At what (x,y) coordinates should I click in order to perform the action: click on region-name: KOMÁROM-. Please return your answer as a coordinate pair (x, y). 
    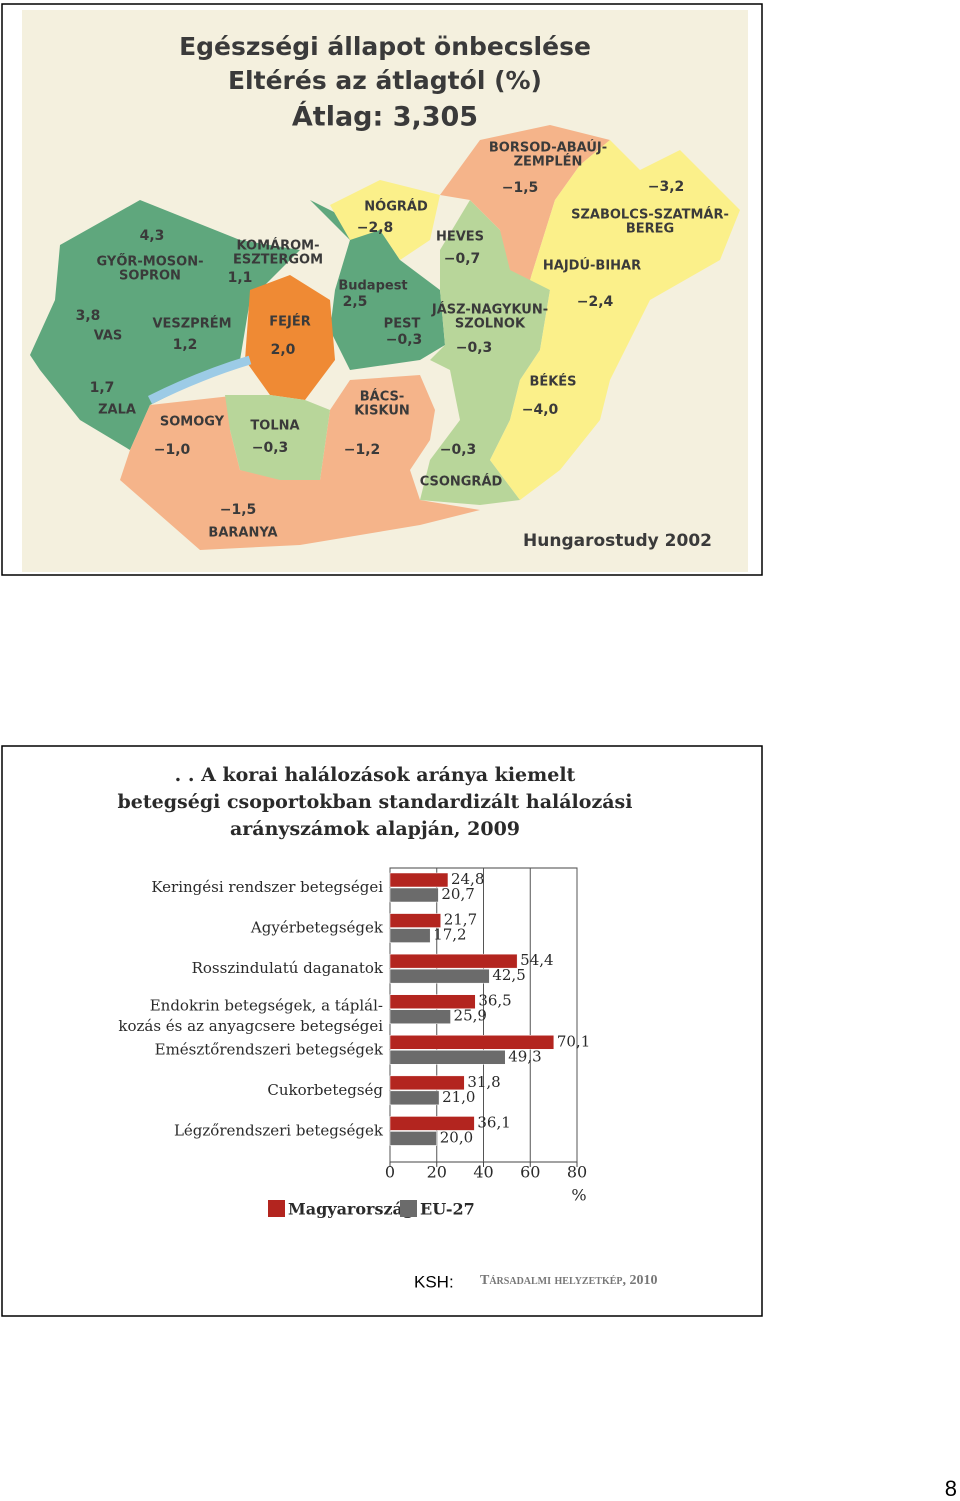
    Looking at the image, I should click on (278, 246).